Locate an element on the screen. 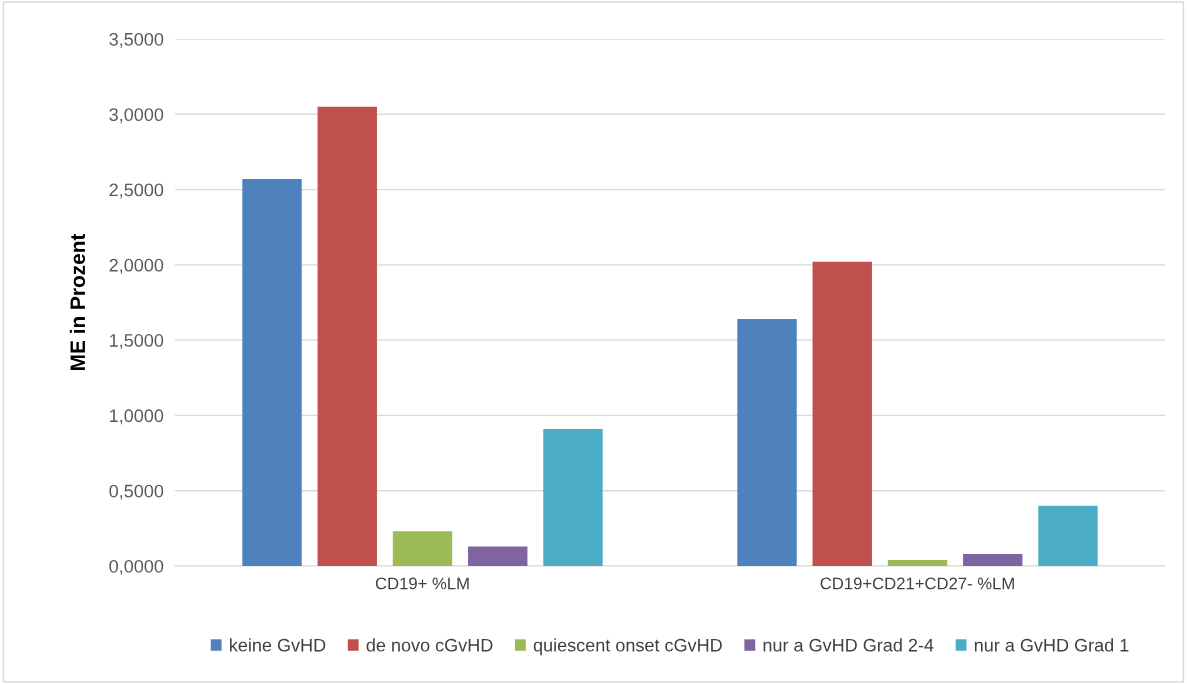 The height and width of the screenshot is (684, 1187). legend-label: keine GvHD is located at coordinates (278, 645).